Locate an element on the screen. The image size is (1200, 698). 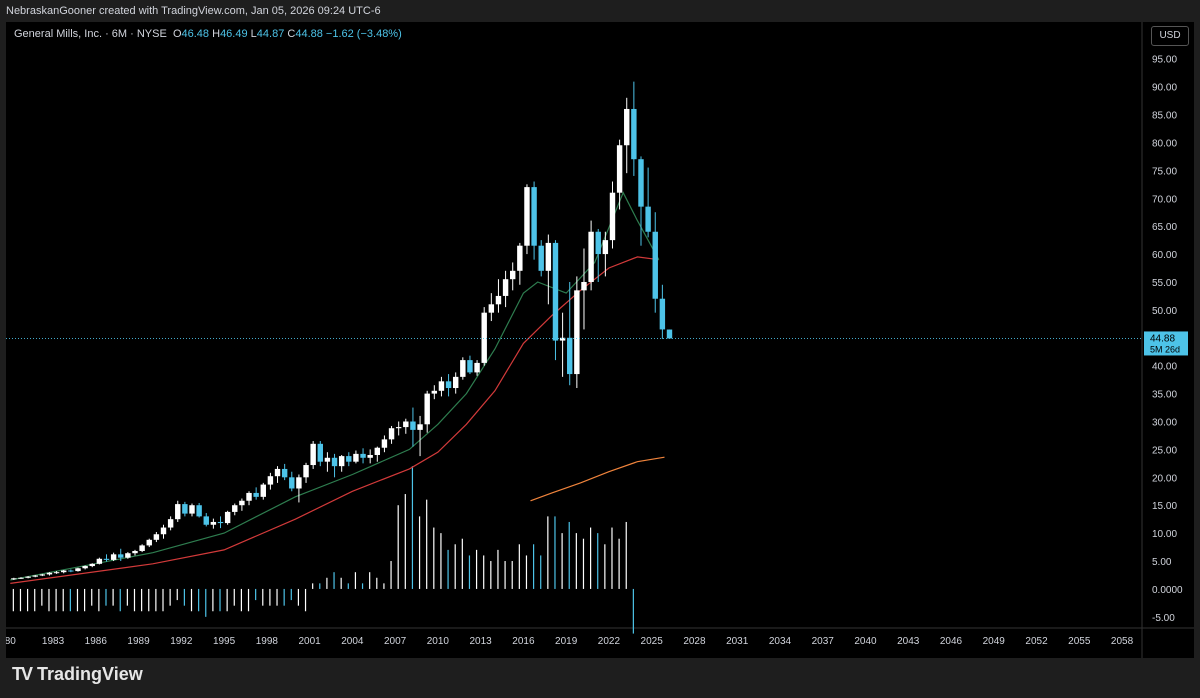
y-tick-label: 0.0000 is located at coordinates (1167, 590).